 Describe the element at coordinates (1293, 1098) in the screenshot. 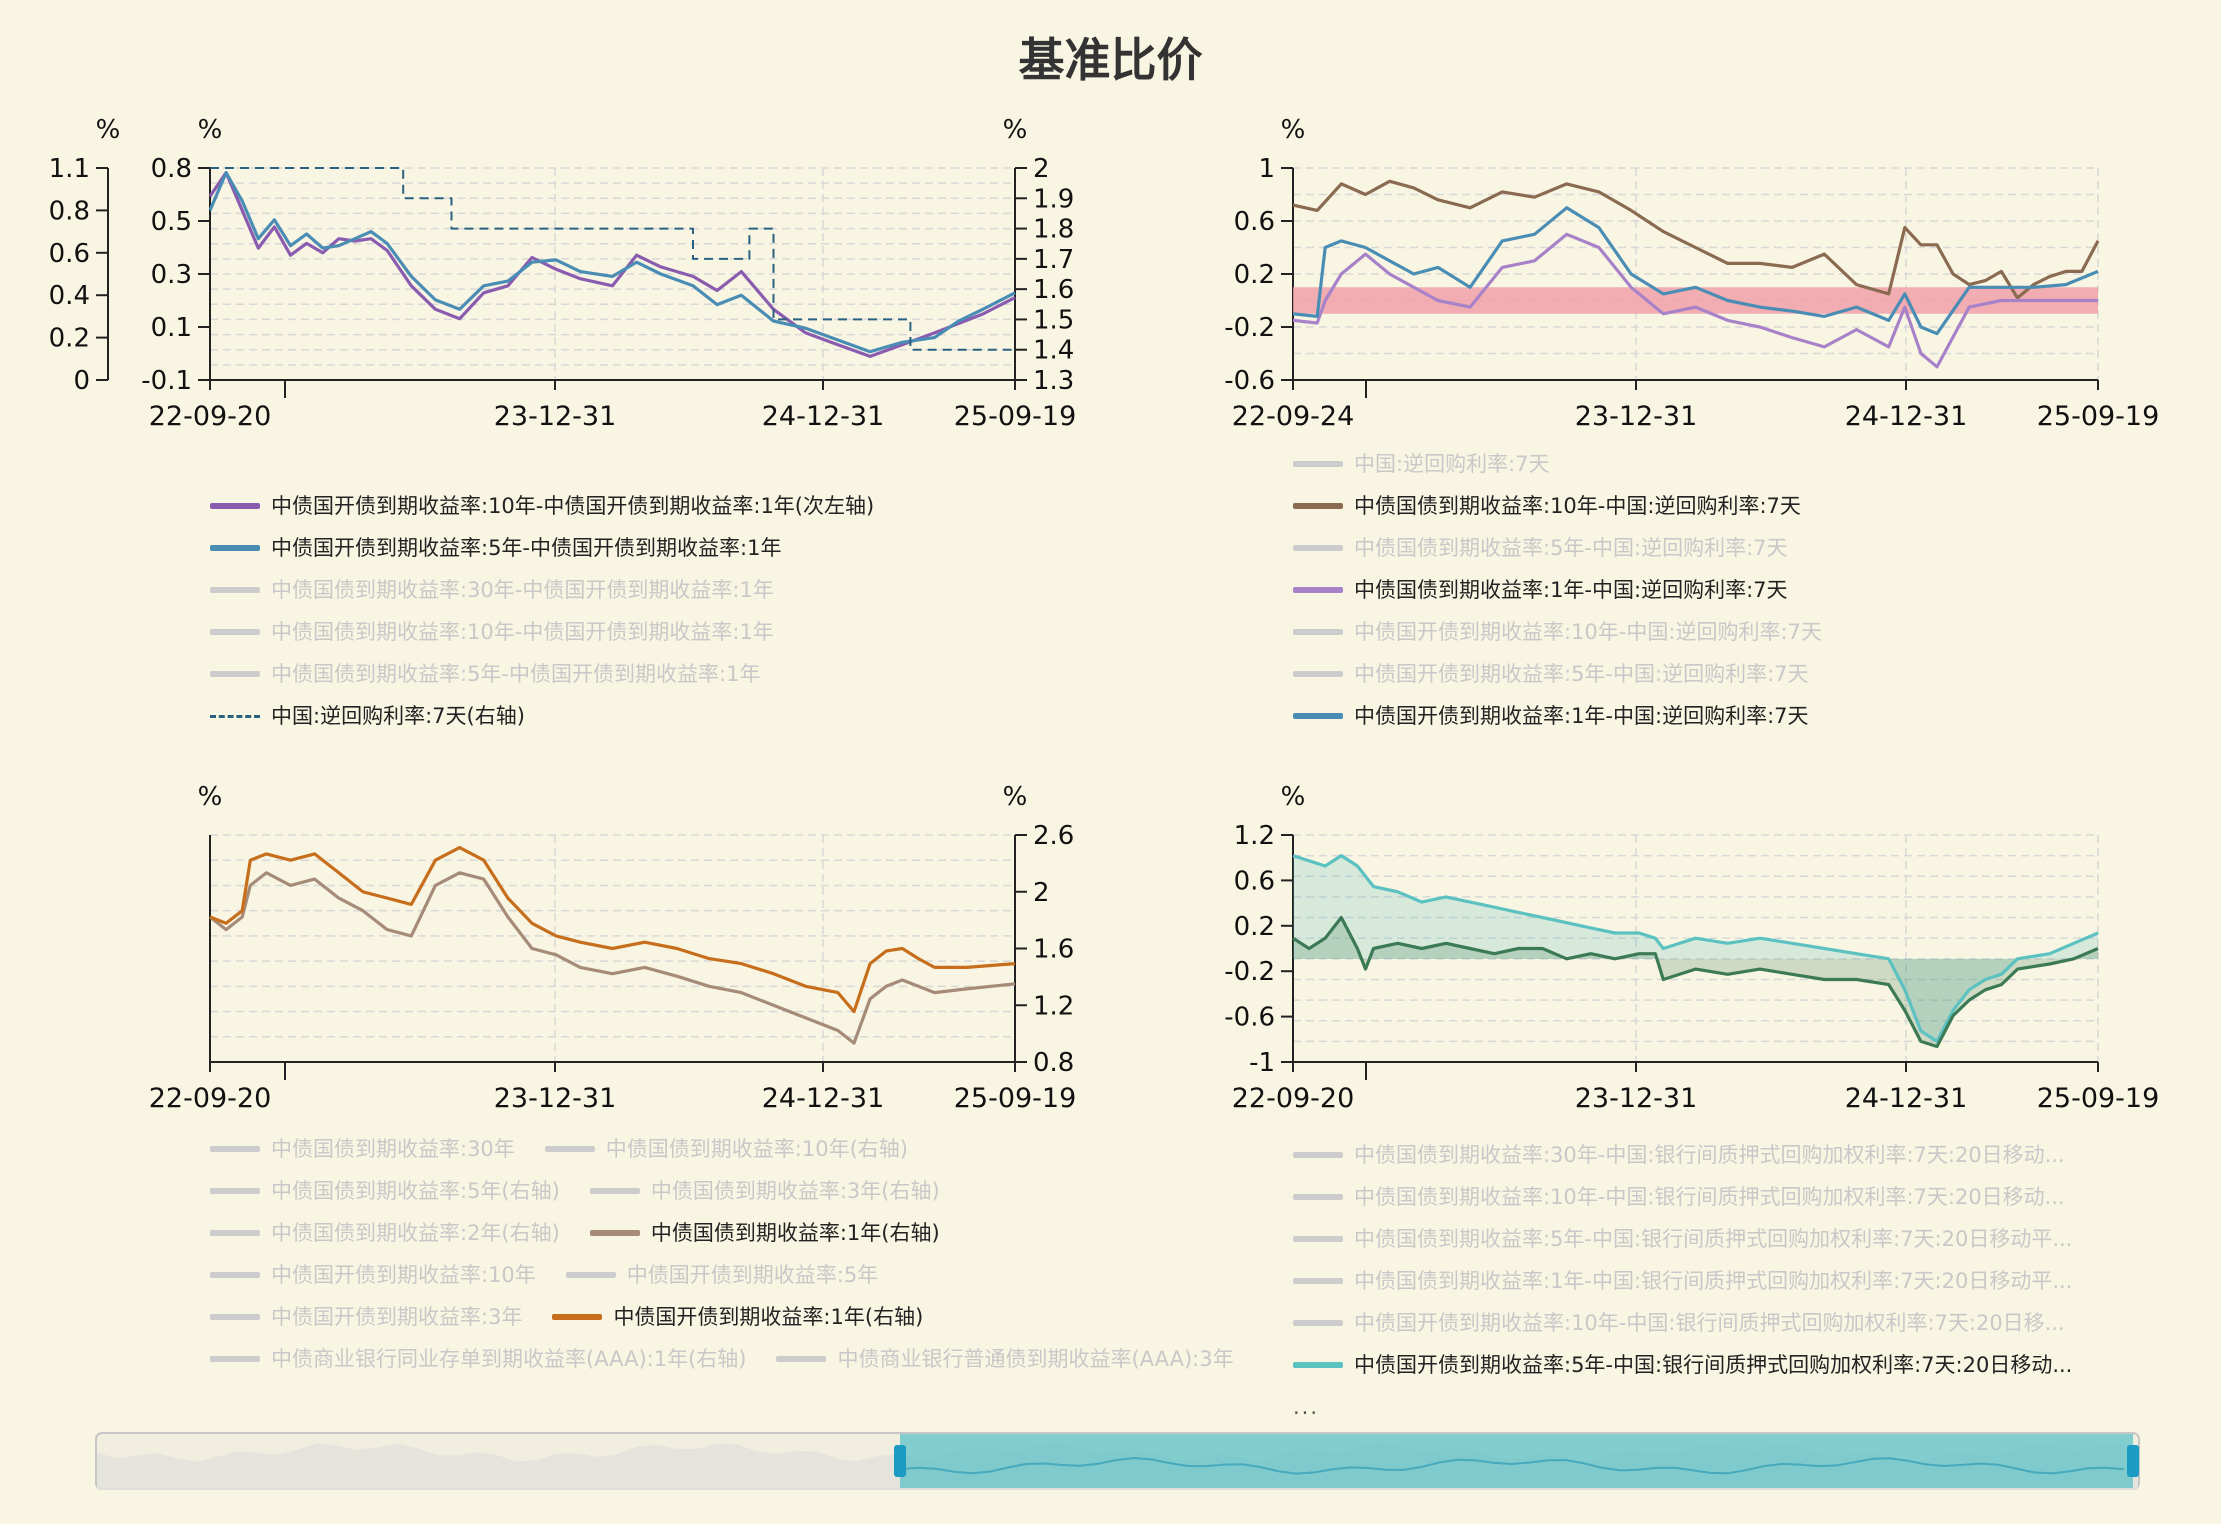

I see `x-tick-label: 22-09-20` at that location.